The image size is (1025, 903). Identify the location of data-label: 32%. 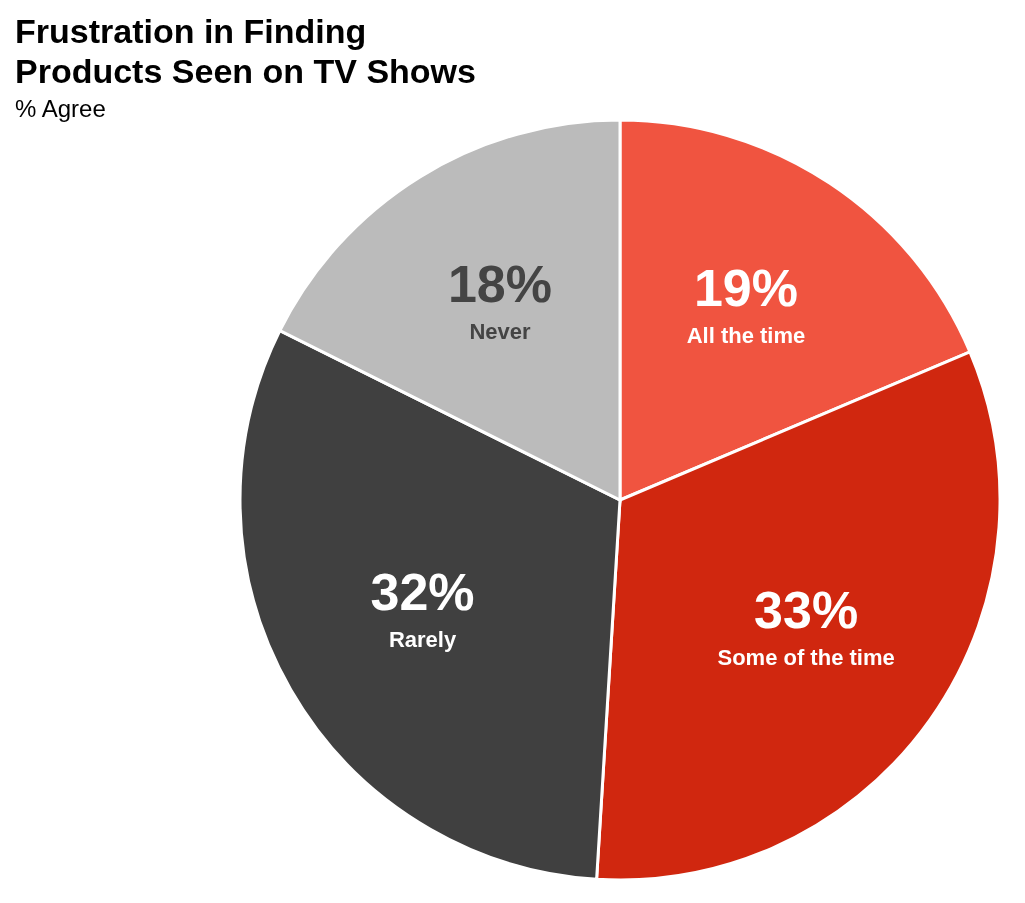
(422, 592).